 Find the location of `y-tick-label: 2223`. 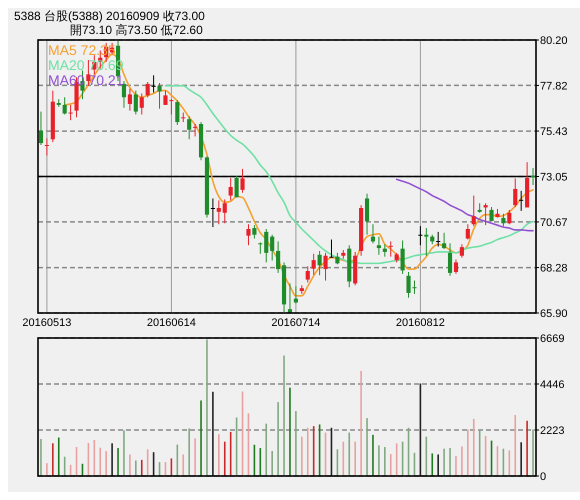

y-tick-label: 2223 is located at coordinates (552, 430).